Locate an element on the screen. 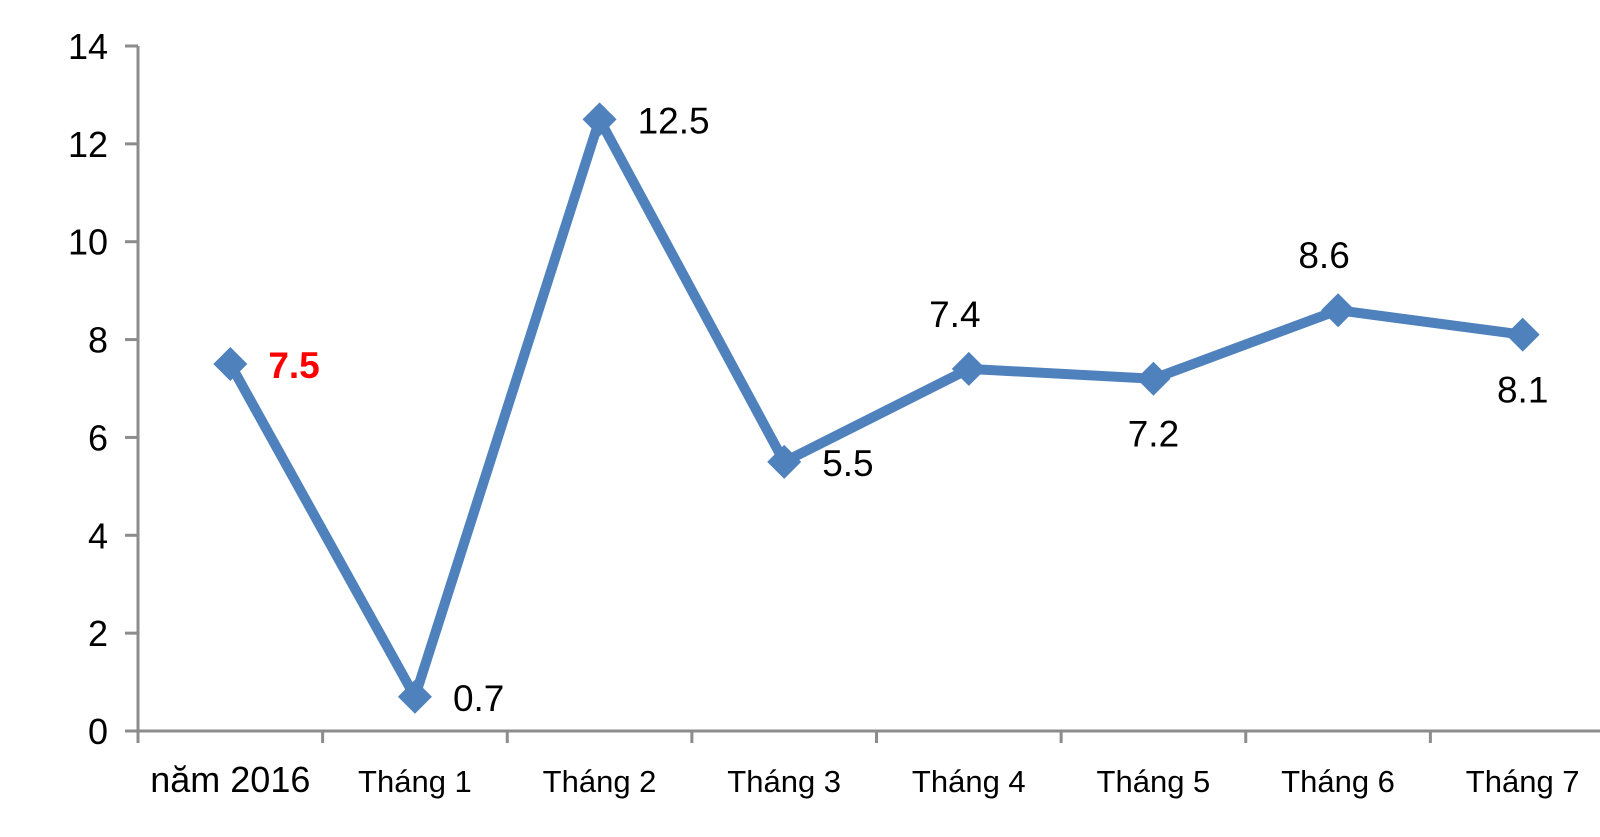 This screenshot has width=1600, height=837. data-label: 7.4 is located at coordinates (954, 314).